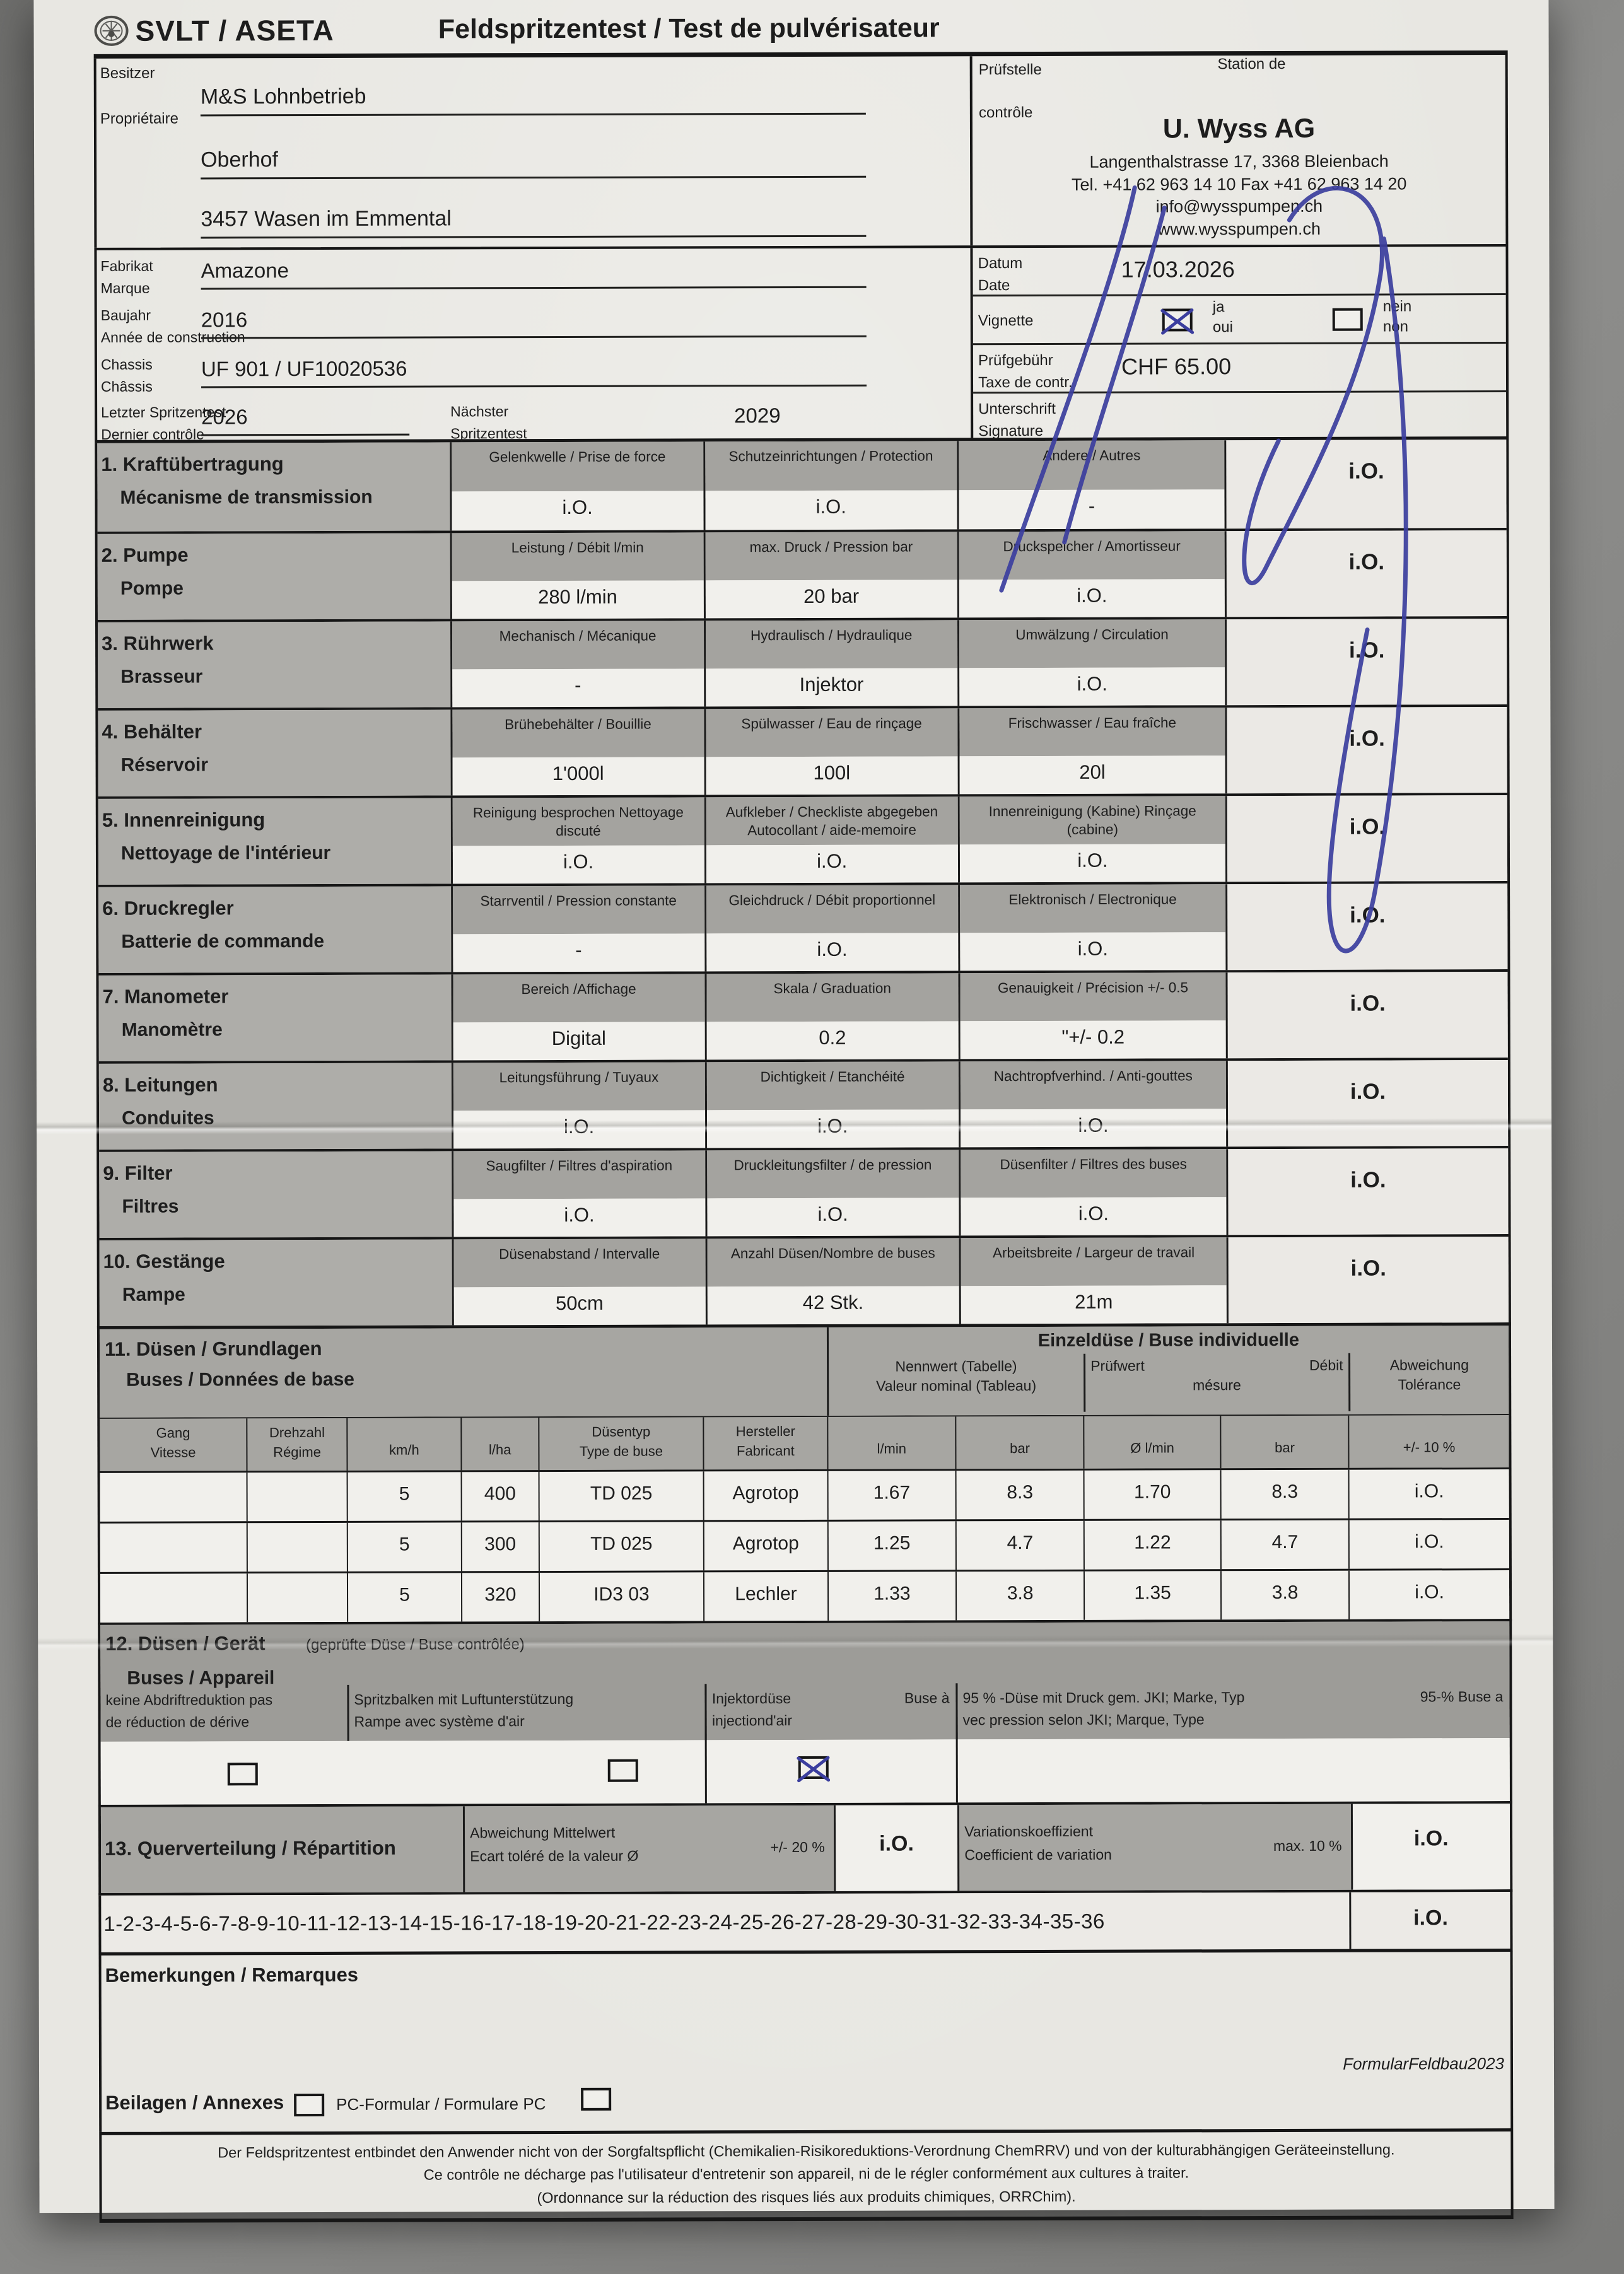 This screenshot has width=1624, height=2274. Describe the element at coordinates (534, 222) in the screenshot. I see `owner-city-field: 3457 Wasen im Emmental` at that location.